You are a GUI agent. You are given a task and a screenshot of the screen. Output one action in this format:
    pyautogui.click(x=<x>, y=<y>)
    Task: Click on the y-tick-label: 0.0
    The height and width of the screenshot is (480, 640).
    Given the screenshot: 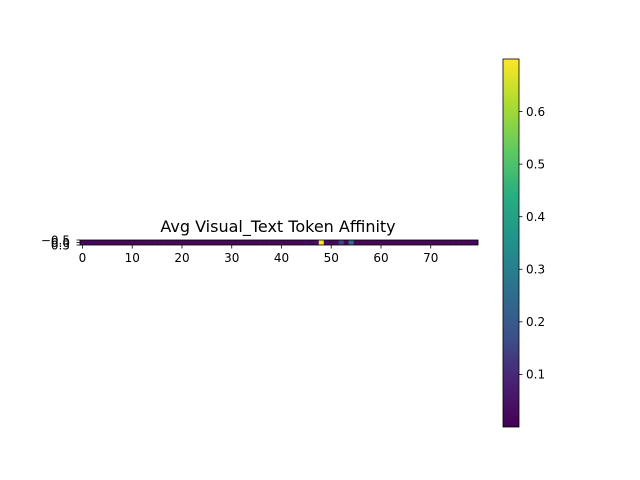 What is the action you would take?
    pyautogui.click(x=60, y=243)
    